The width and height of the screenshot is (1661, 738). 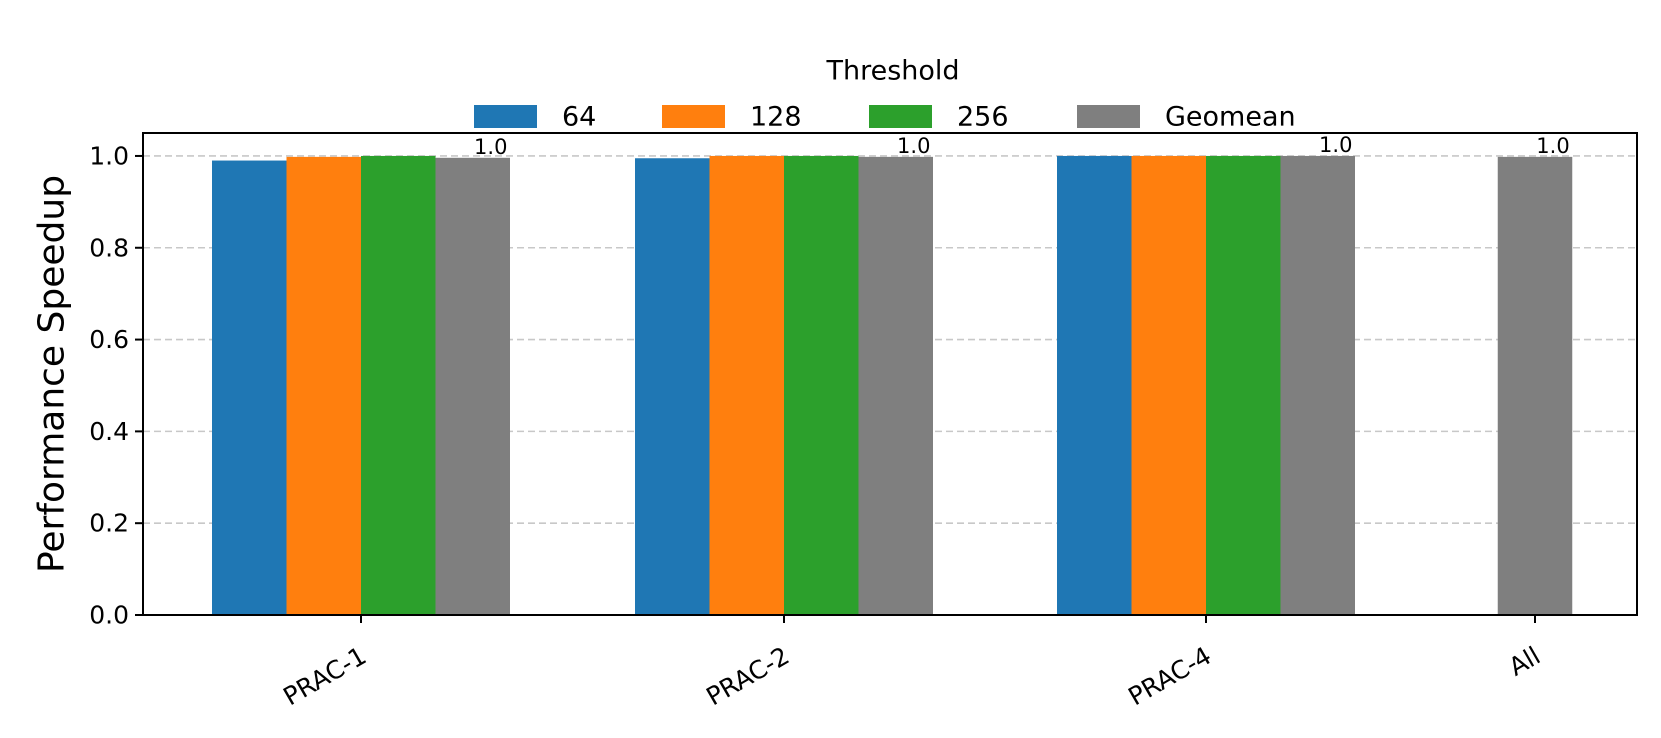 I want to click on legend-label: 256, so click(x=983, y=117).